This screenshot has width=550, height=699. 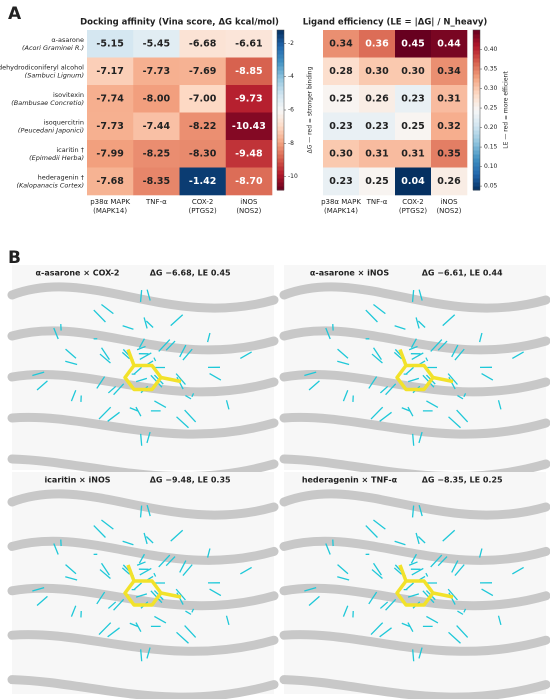 I want to click on row-source: (Kalopanacis Cortex), so click(x=51, y=185).